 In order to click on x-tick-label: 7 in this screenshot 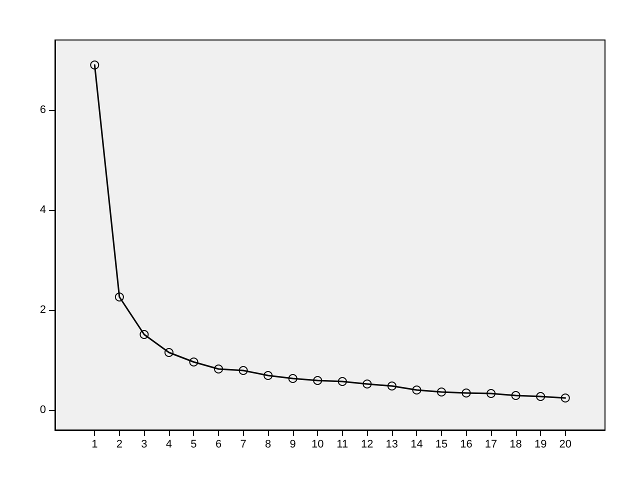, I will do `click(243, 444)`.